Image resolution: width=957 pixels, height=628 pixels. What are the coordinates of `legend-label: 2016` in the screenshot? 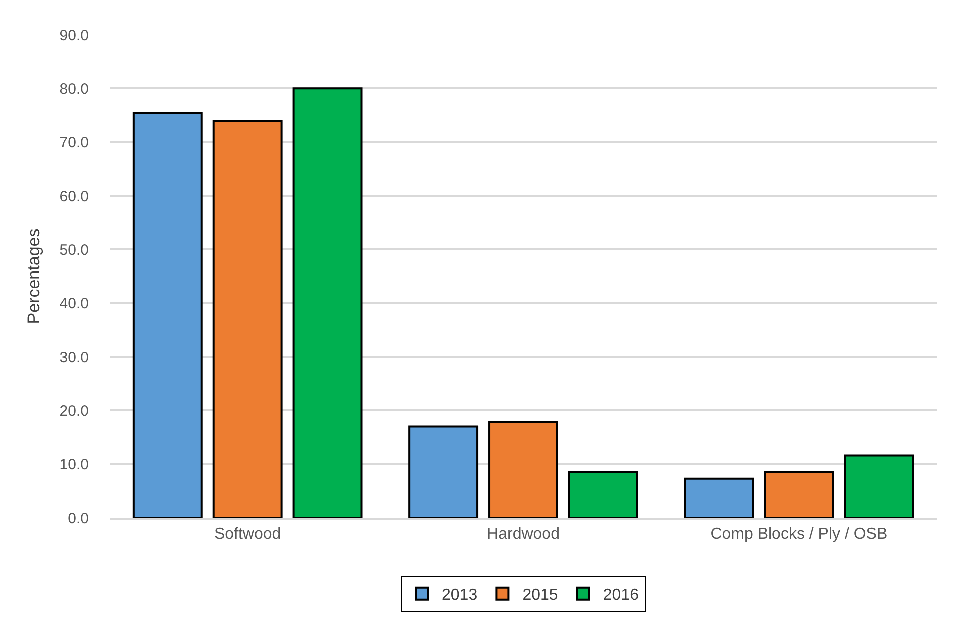 It's located at (621, 595).